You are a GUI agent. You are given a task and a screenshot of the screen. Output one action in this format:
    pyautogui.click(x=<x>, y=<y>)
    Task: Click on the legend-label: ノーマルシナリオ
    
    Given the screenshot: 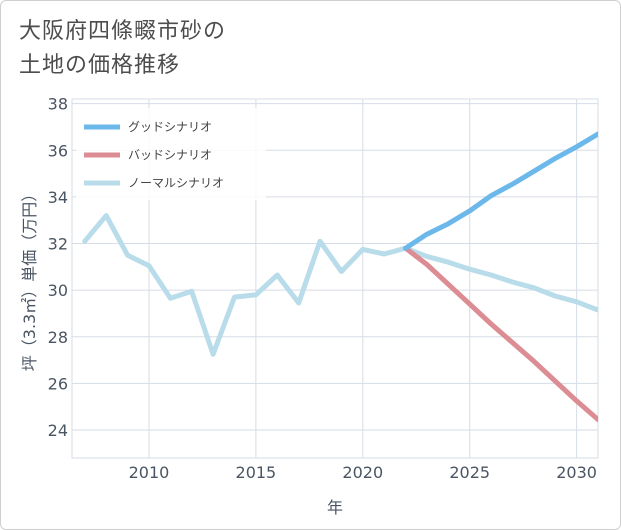 What is the action you would take?
    pyautogui.click(x=176, y=183)
    